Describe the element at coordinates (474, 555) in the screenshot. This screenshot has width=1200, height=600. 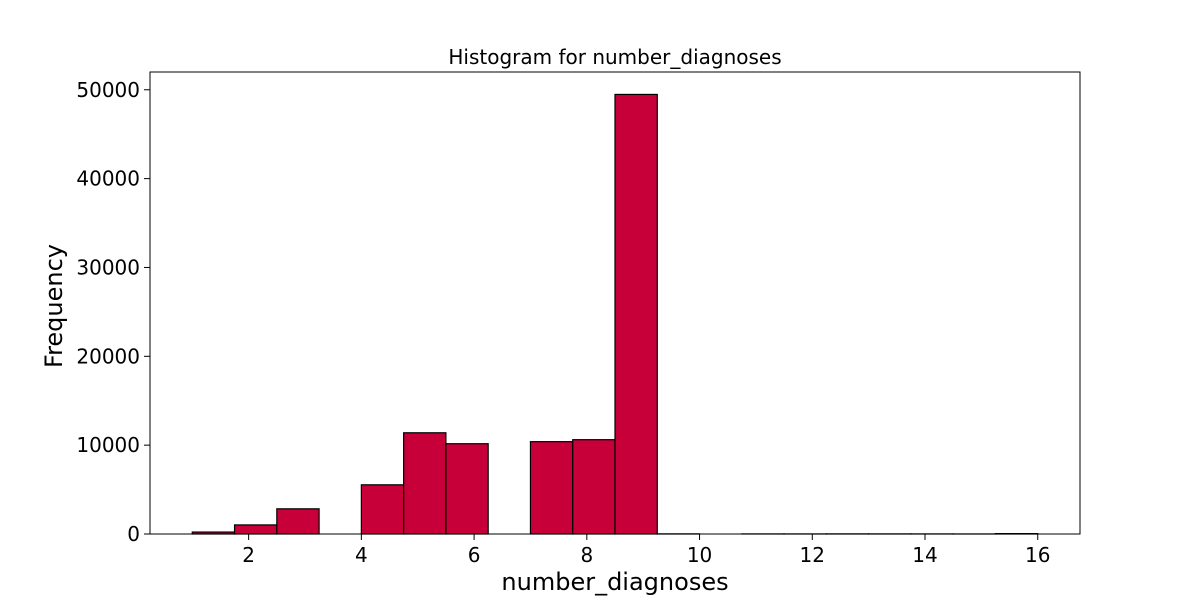
I see `x-tick-label: 6` at that location.